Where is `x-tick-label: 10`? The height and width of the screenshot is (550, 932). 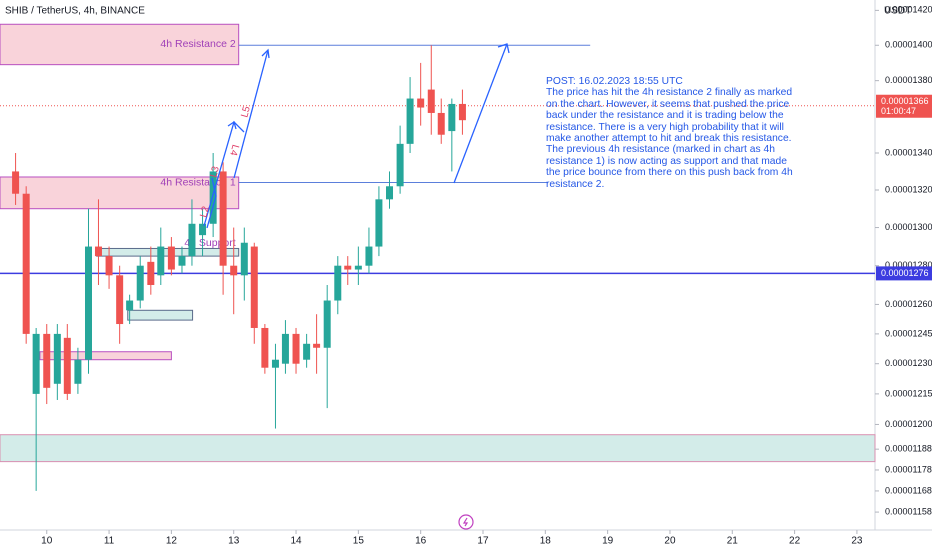
x-tick-label: 10 is located at coordinates (47, 541).